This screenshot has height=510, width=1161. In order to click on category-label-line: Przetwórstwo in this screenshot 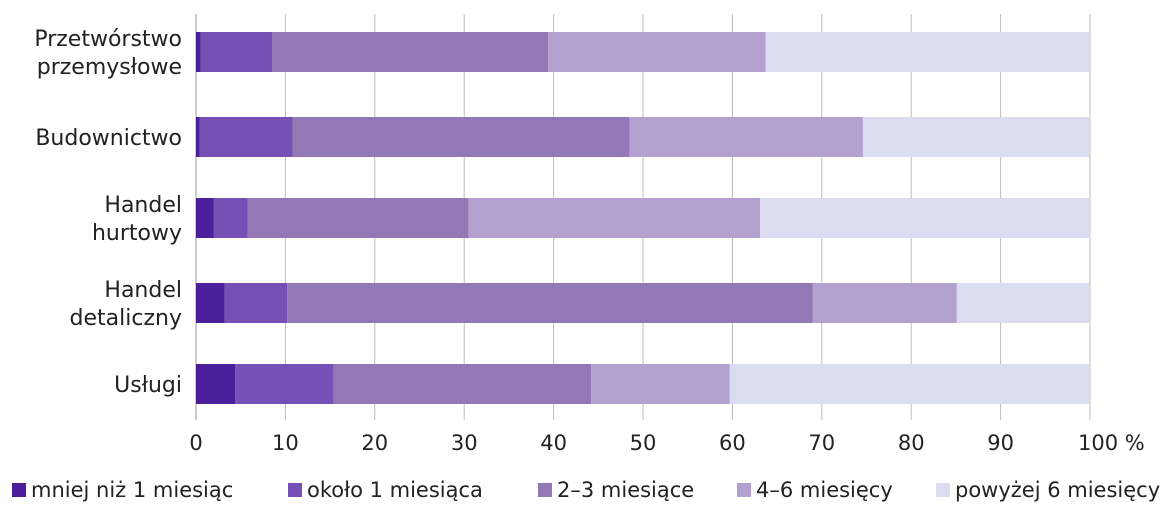, I will do `click(108, 39)`.